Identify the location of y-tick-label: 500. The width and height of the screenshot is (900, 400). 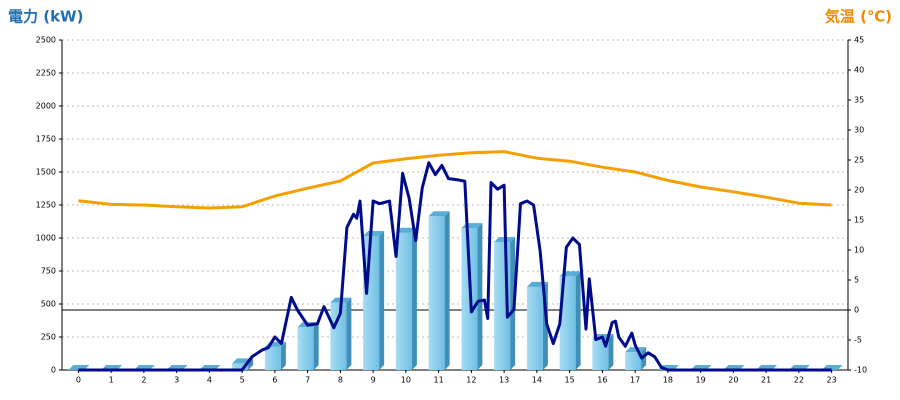
(48, 304).